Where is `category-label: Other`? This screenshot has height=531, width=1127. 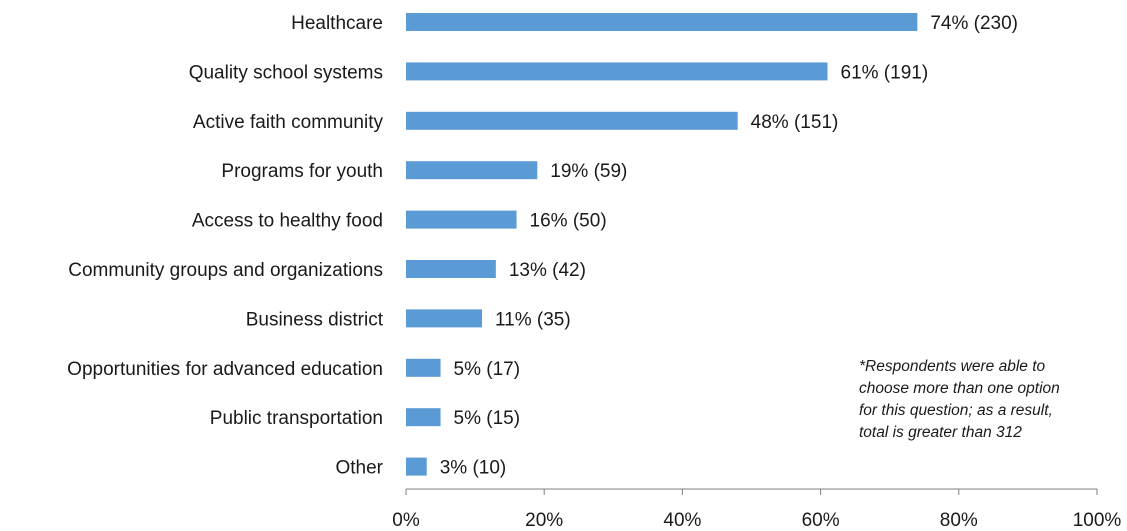
category-label: Other is located at coordinates (359, 468).